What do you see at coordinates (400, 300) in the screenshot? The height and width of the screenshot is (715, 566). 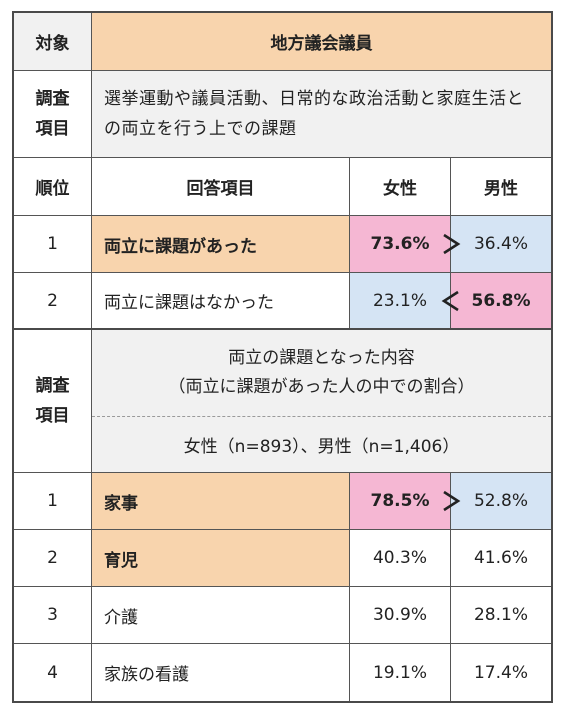 I see `female-value: 23.1%` at bounding box center [400, 300].